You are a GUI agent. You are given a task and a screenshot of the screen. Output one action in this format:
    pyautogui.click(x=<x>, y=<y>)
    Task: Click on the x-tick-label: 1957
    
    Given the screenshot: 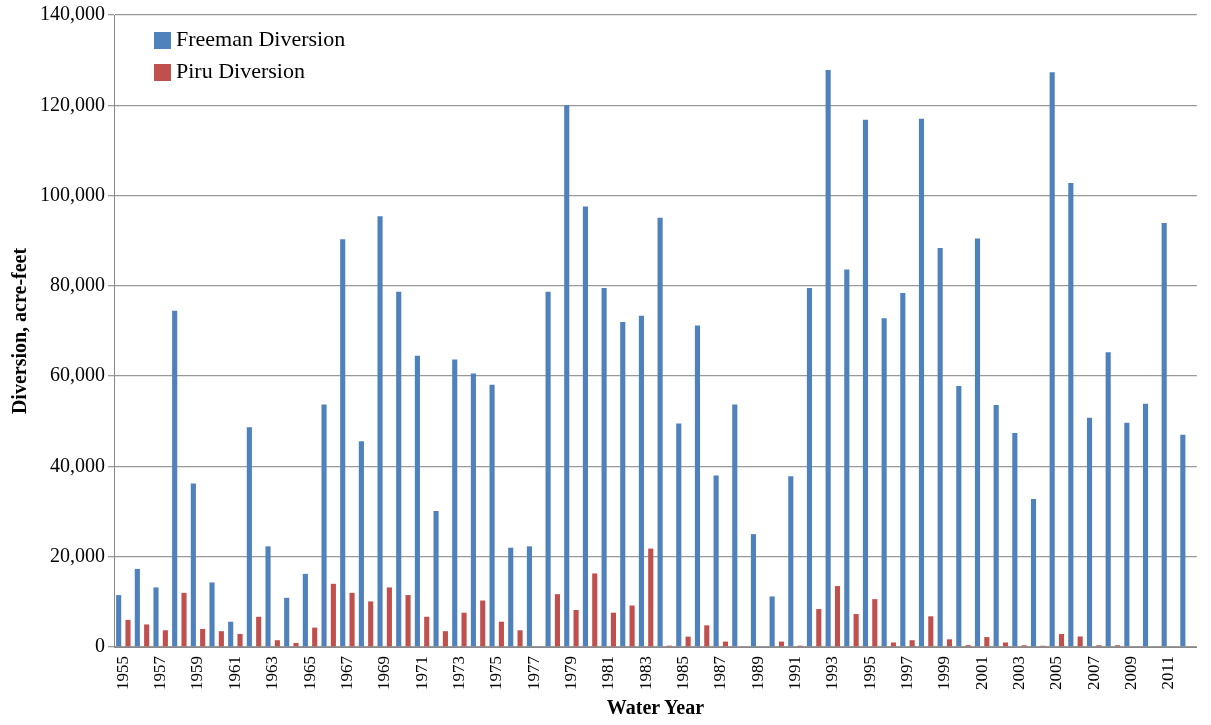 What is the action you would take?
    pyautogui.click(x=160, y=672)
    